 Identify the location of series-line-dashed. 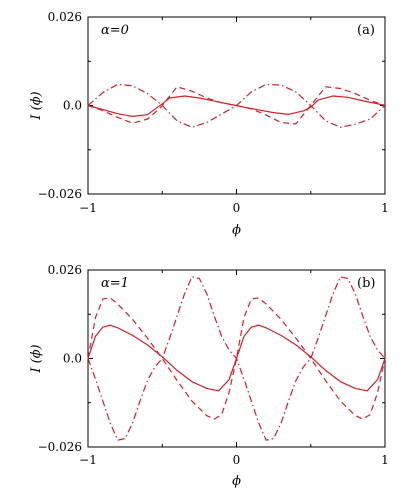
(236, 105).